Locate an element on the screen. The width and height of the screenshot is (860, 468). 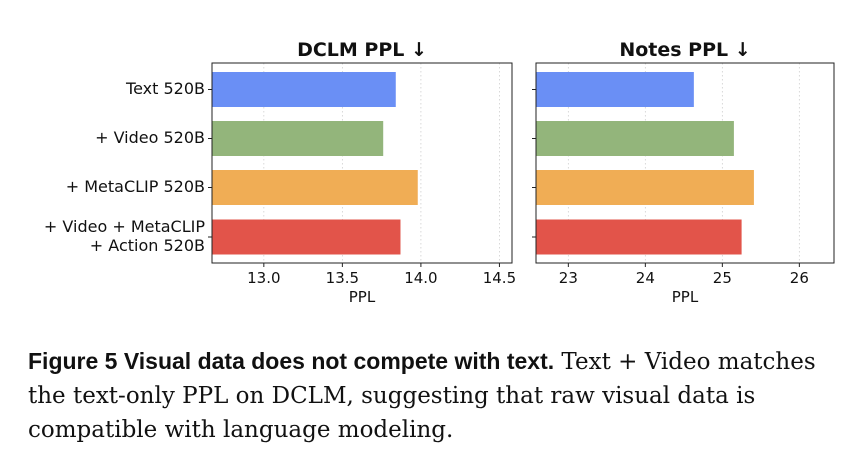
x-tick-label: 14.5 is located at coordinates (499, 278).